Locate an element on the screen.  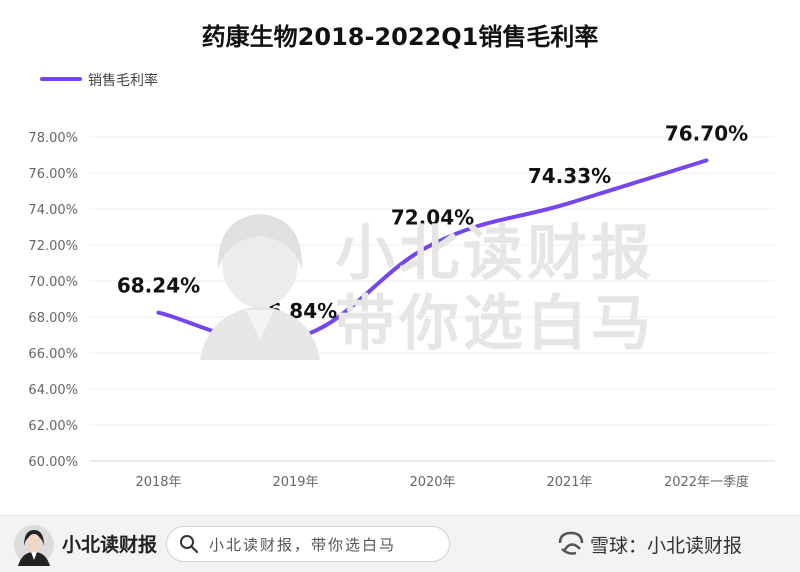
x-tick-label: 2019年 is located at coordinates (295, 482).